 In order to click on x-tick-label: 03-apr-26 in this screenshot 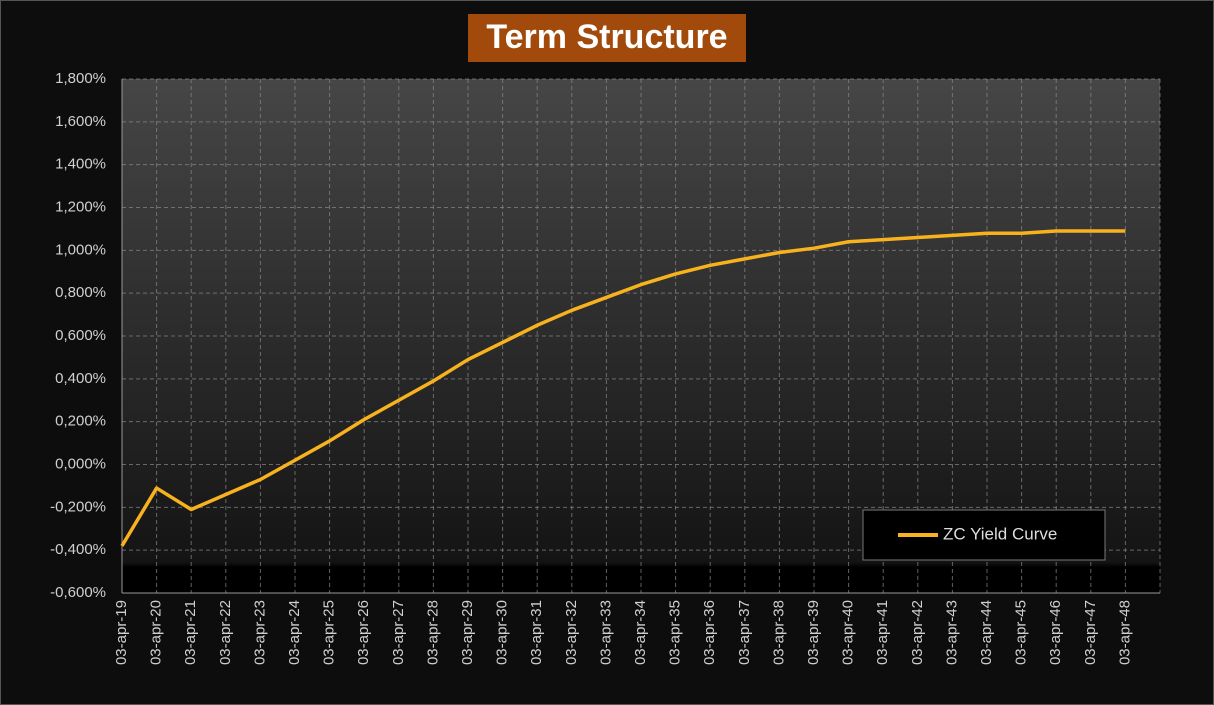, I will do `click(363, 632)`.